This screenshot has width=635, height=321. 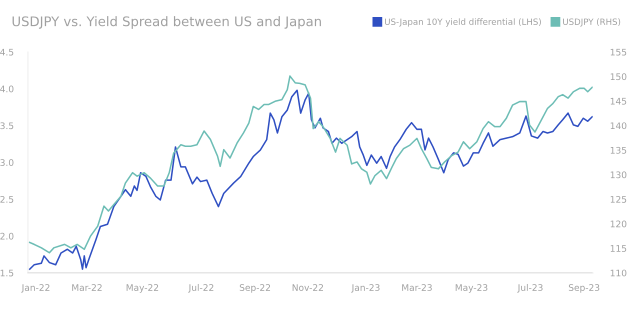 I want to click on y2-tick-label: 145, so click(x=618, y=101).